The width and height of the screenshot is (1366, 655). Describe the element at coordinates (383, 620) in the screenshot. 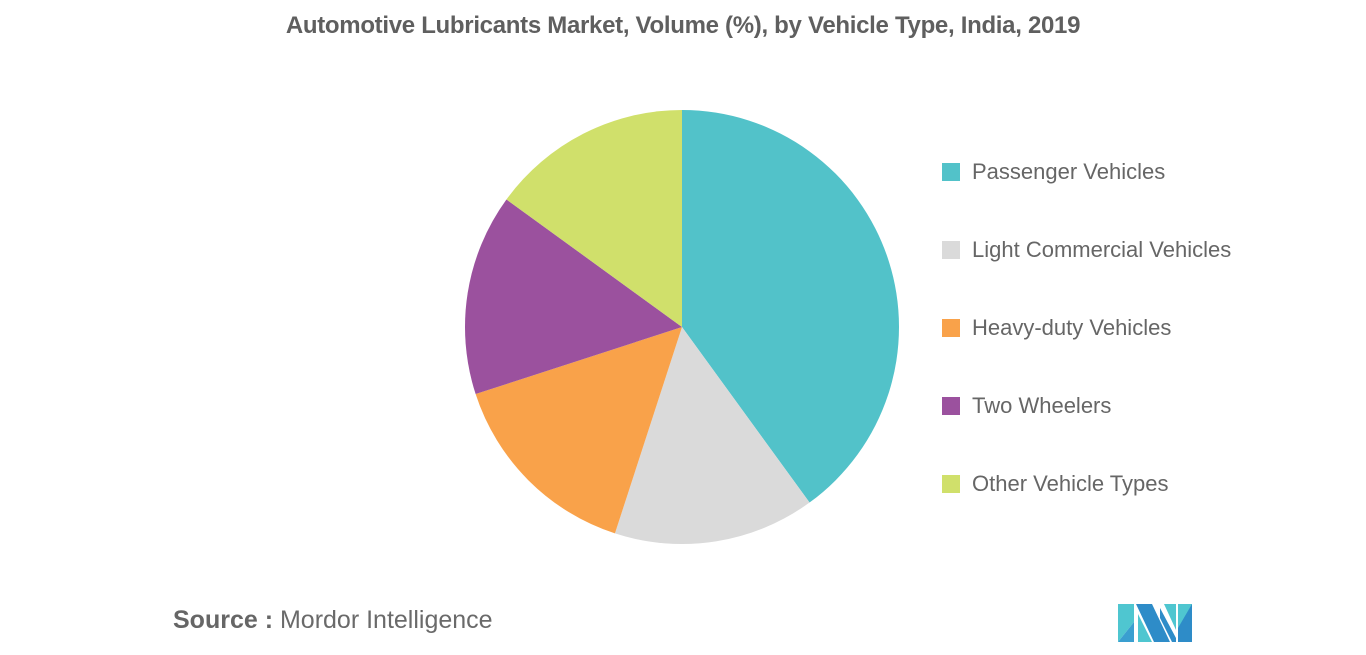

I see `source-value: Mordor Intelligence` at that location.